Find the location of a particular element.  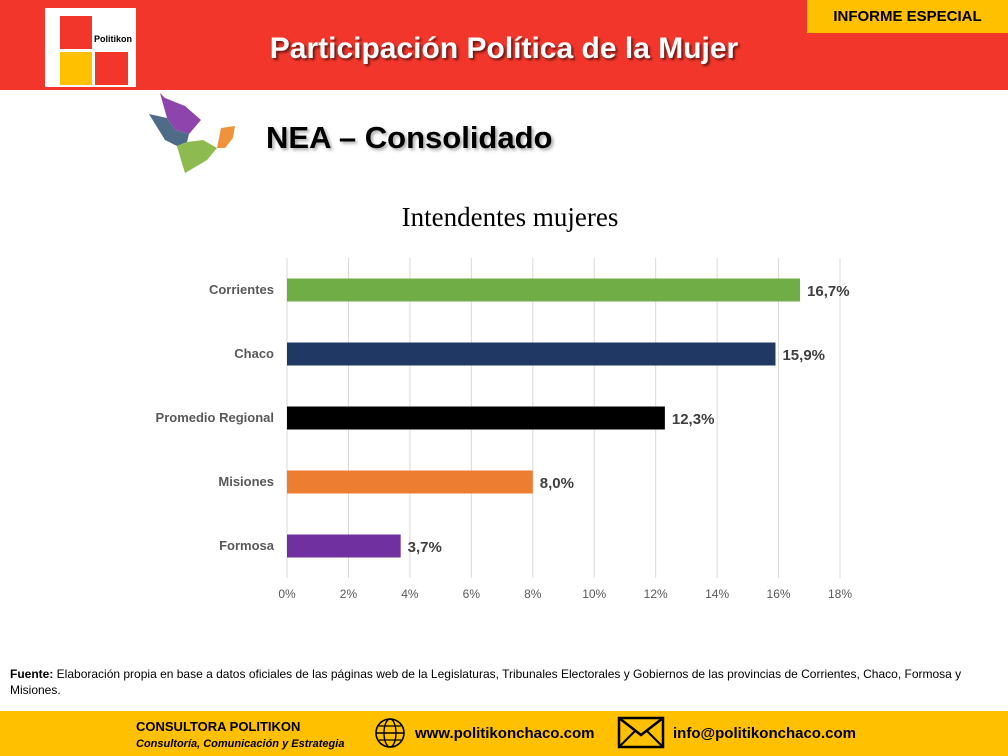

x-tick-label: 8% is located at coordinates (533, 594).